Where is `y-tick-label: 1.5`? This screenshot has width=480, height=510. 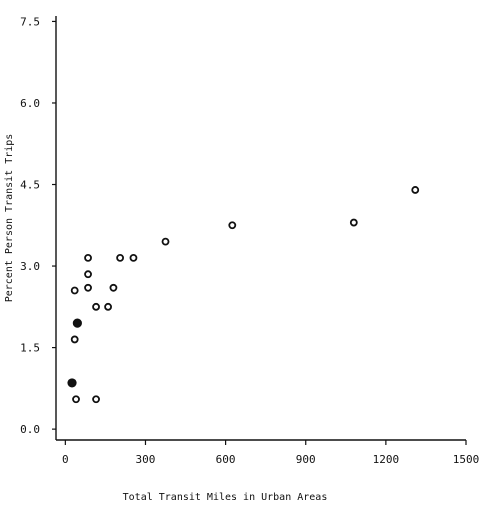
y-tick-label: 1.5 is located at coordinates (30, 348).